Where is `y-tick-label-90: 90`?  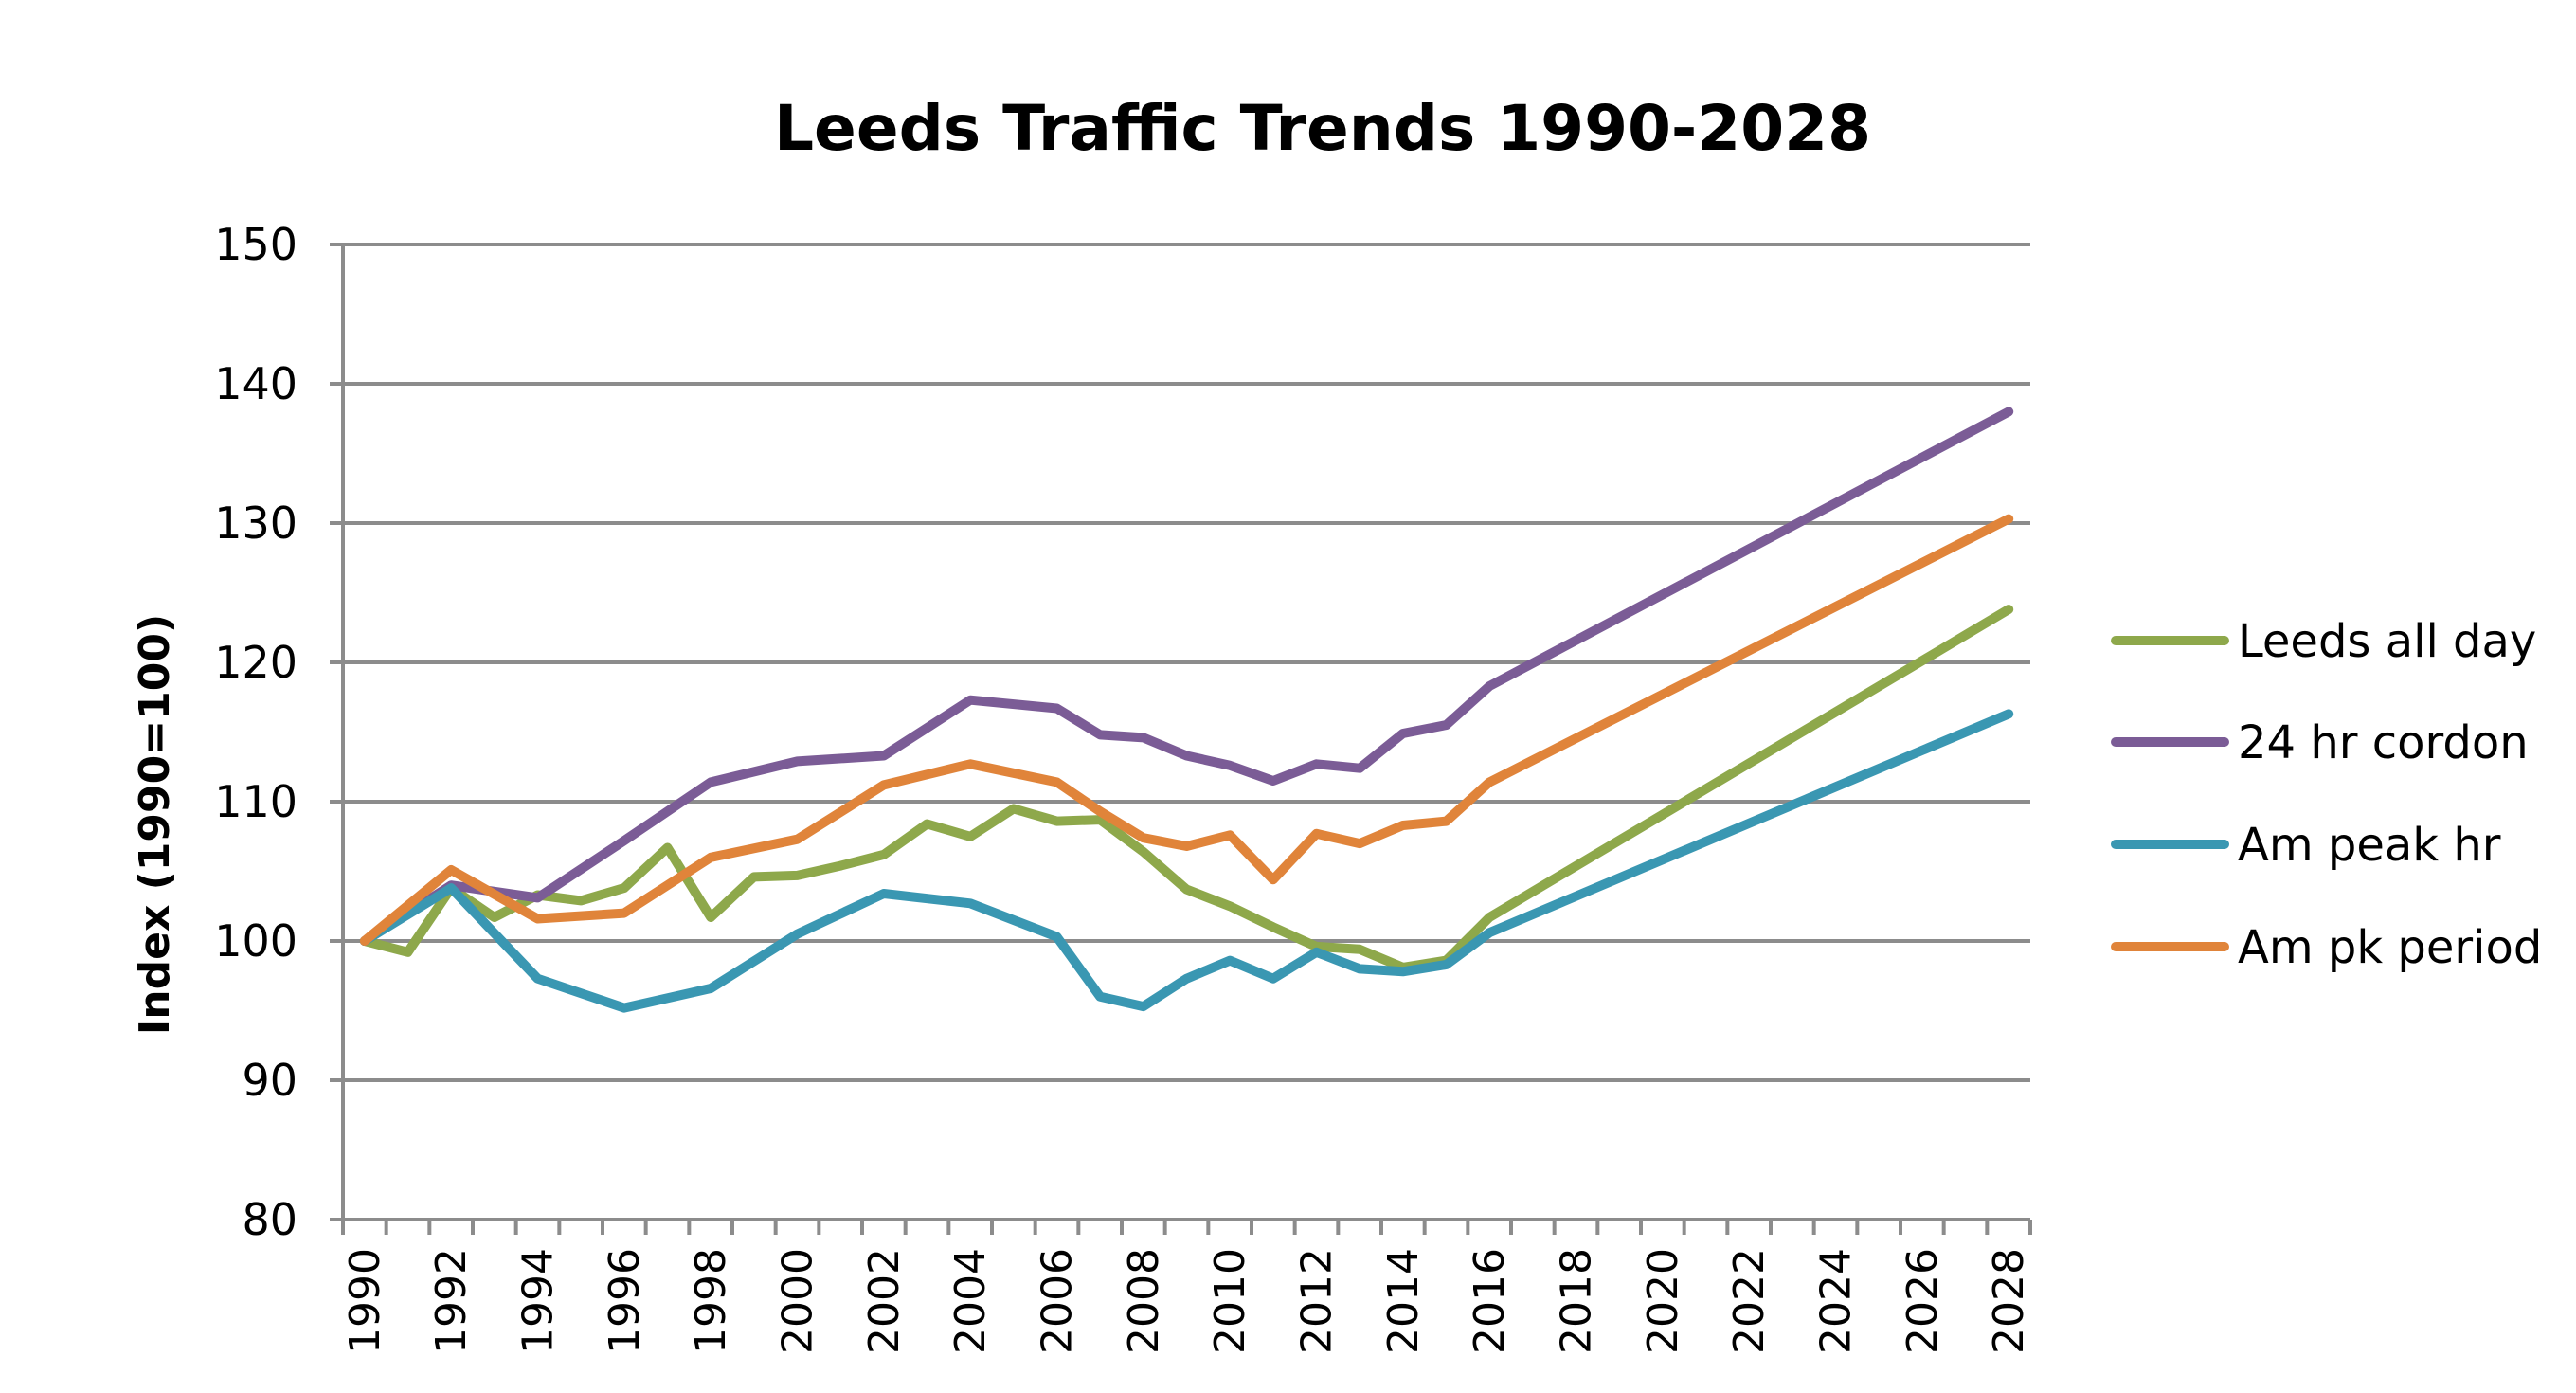 y-tick-label-90: 90 is located at coordinates (269, 1080).